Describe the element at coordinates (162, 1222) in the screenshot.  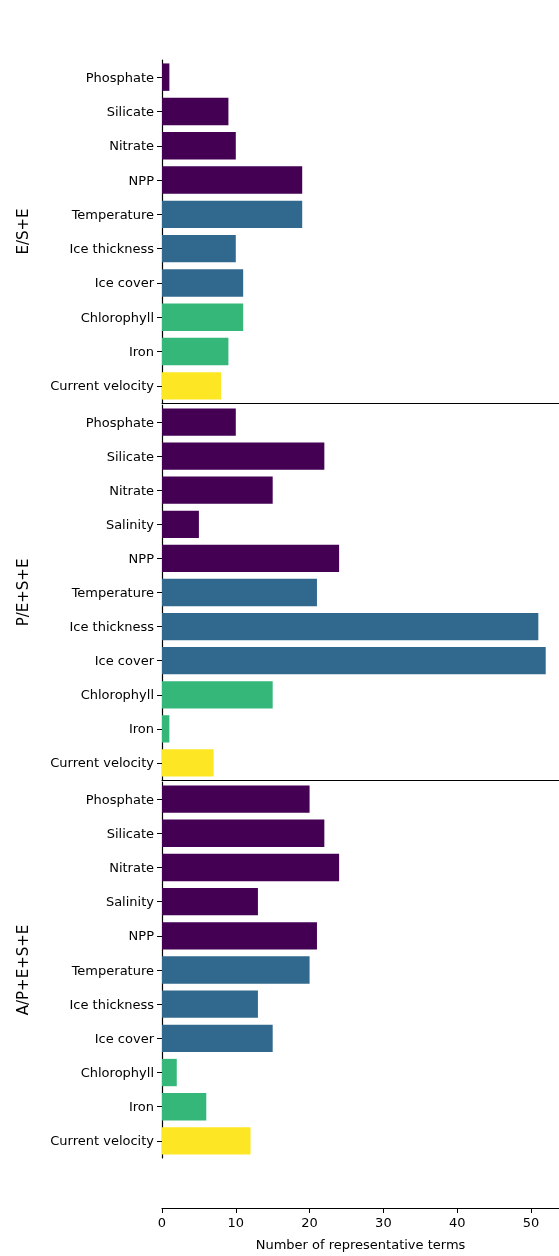
I see `x-tick-label: 0` at that location.